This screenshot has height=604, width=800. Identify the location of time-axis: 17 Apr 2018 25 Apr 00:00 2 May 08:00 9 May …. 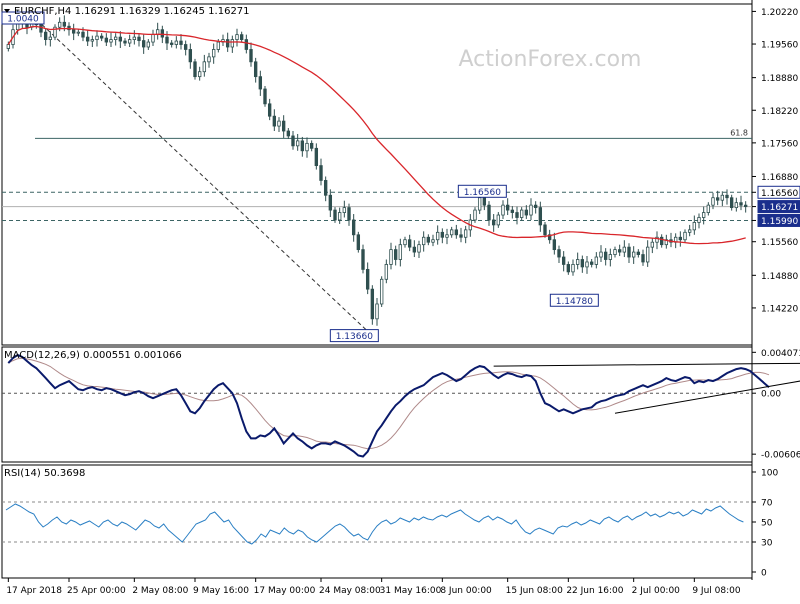
(373, 587).